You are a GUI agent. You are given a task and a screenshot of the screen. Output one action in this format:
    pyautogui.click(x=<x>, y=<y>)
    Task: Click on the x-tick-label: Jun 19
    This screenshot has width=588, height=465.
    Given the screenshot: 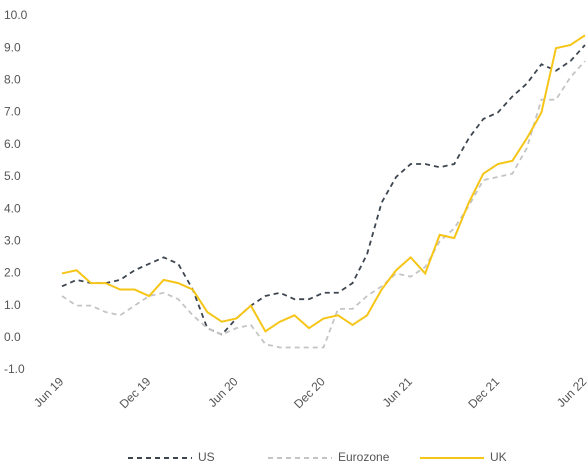 What is the action you would take?
    pyautogui.click(x=49, y=392)
    